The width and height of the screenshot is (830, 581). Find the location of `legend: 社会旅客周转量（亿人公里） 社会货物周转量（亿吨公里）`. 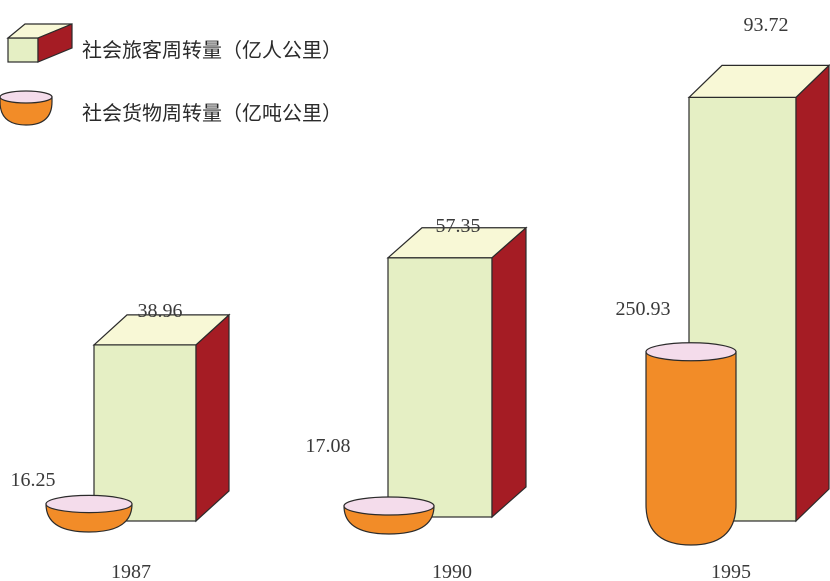

legend: 社会旅客周转量（亿人公里） 社会货物周转量（亿吨公里） is located at coordinates (171, 74).